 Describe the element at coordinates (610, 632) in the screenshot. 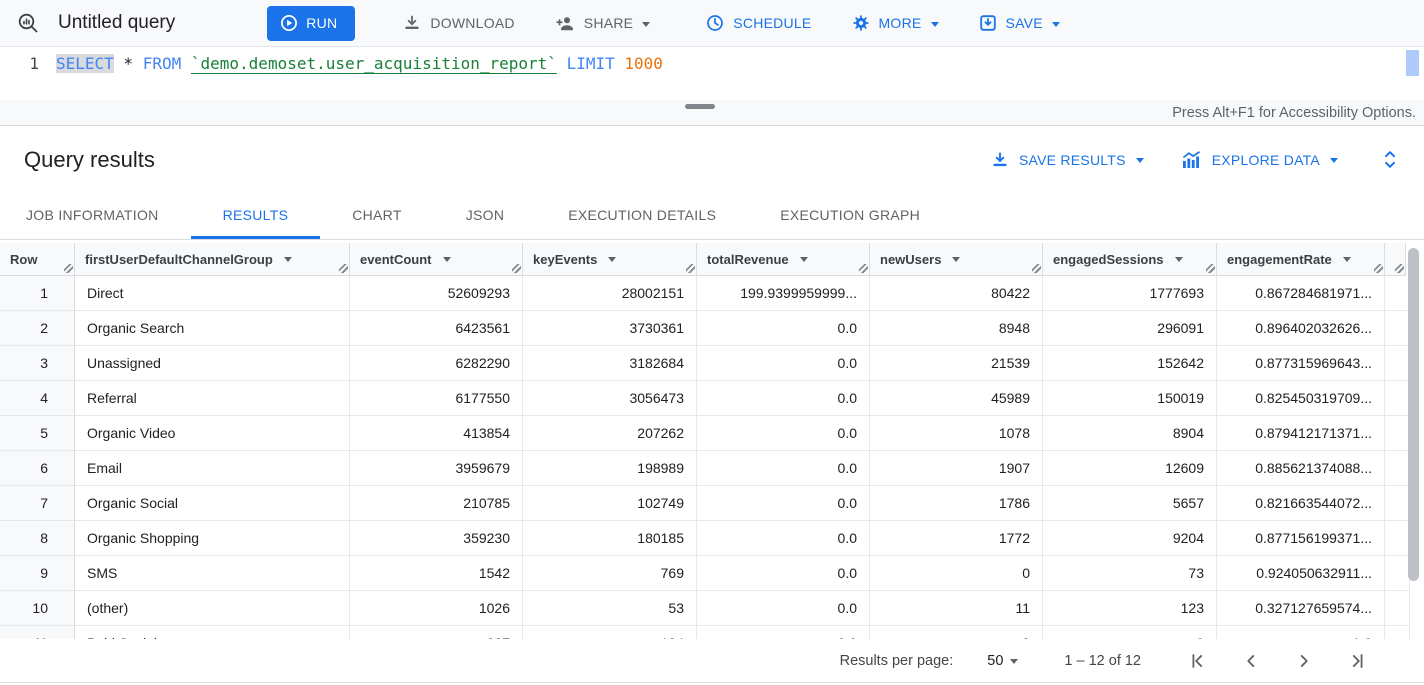

I see `table-cell: 134` at that location.